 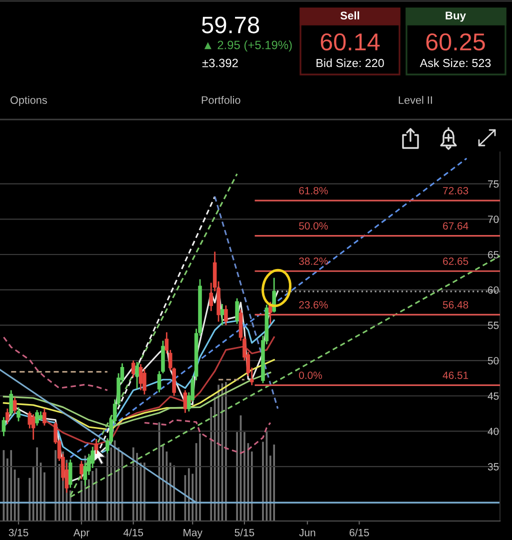 What do you see at coordinates (455, 63) in the screenshot?
I see `text: Ask Size: 523` at bounding box center [455, 63].